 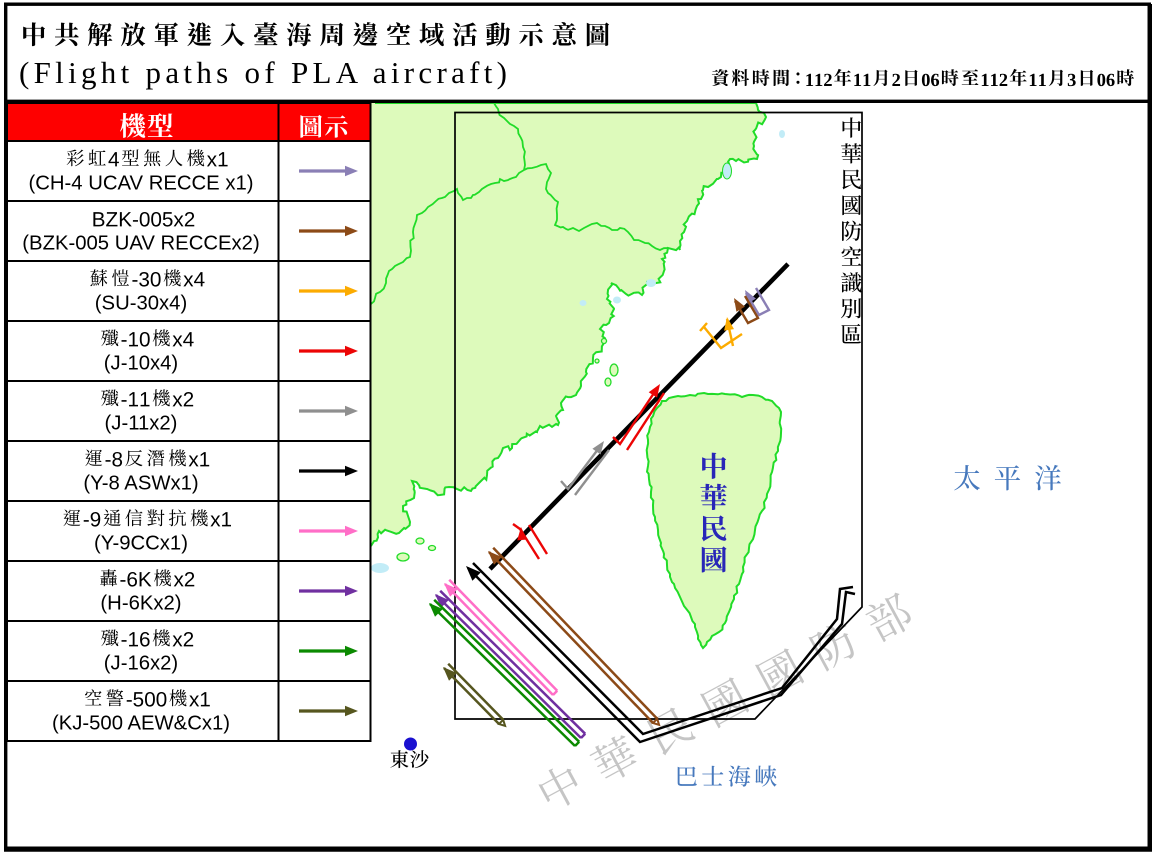 I want to click on svg-text: (KJ-500 AEW&Cx1), so click(x=141, y=723).